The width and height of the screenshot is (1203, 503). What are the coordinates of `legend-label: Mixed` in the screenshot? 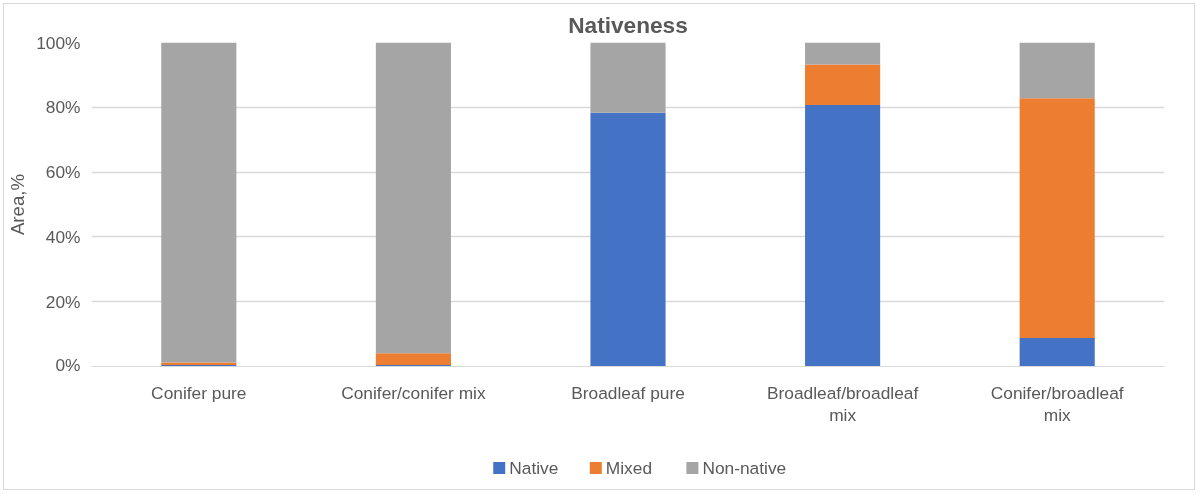 It's located at (629, 468).